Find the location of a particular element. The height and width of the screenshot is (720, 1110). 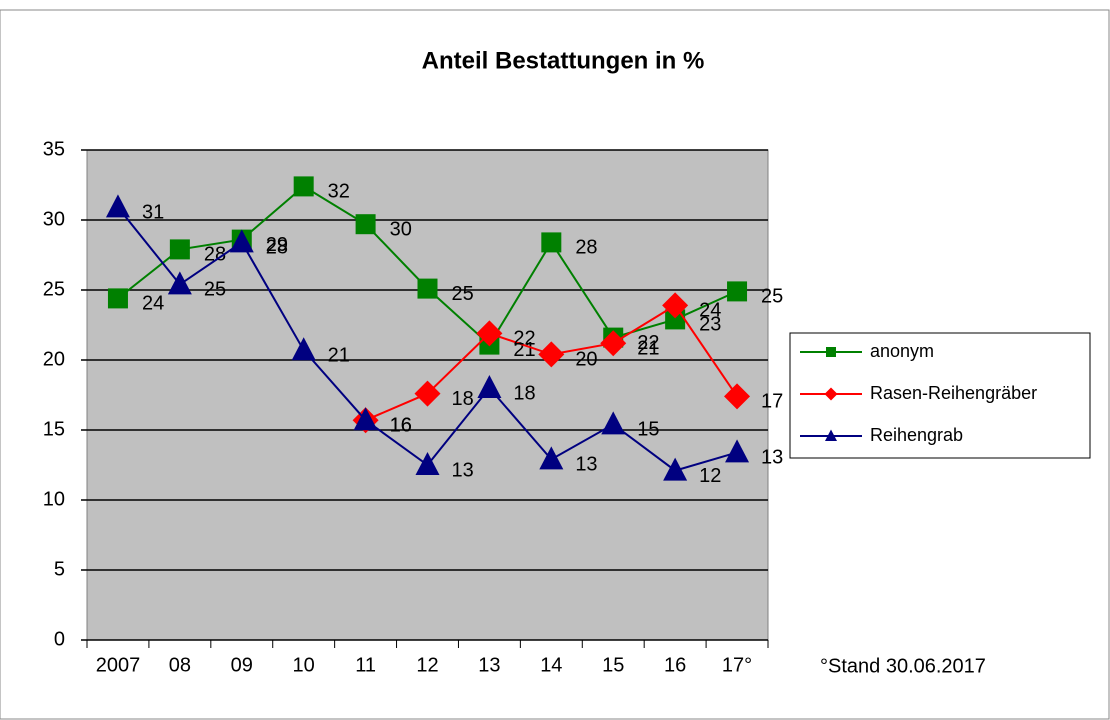

data-label: 16 is located at coordinates (401, 425).